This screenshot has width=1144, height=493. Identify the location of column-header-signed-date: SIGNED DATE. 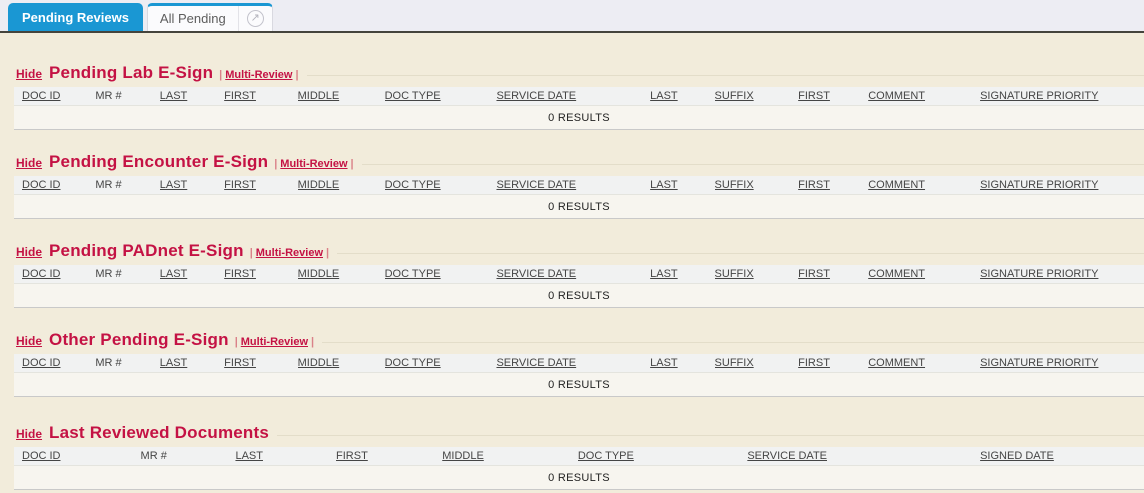
(1017, 456).